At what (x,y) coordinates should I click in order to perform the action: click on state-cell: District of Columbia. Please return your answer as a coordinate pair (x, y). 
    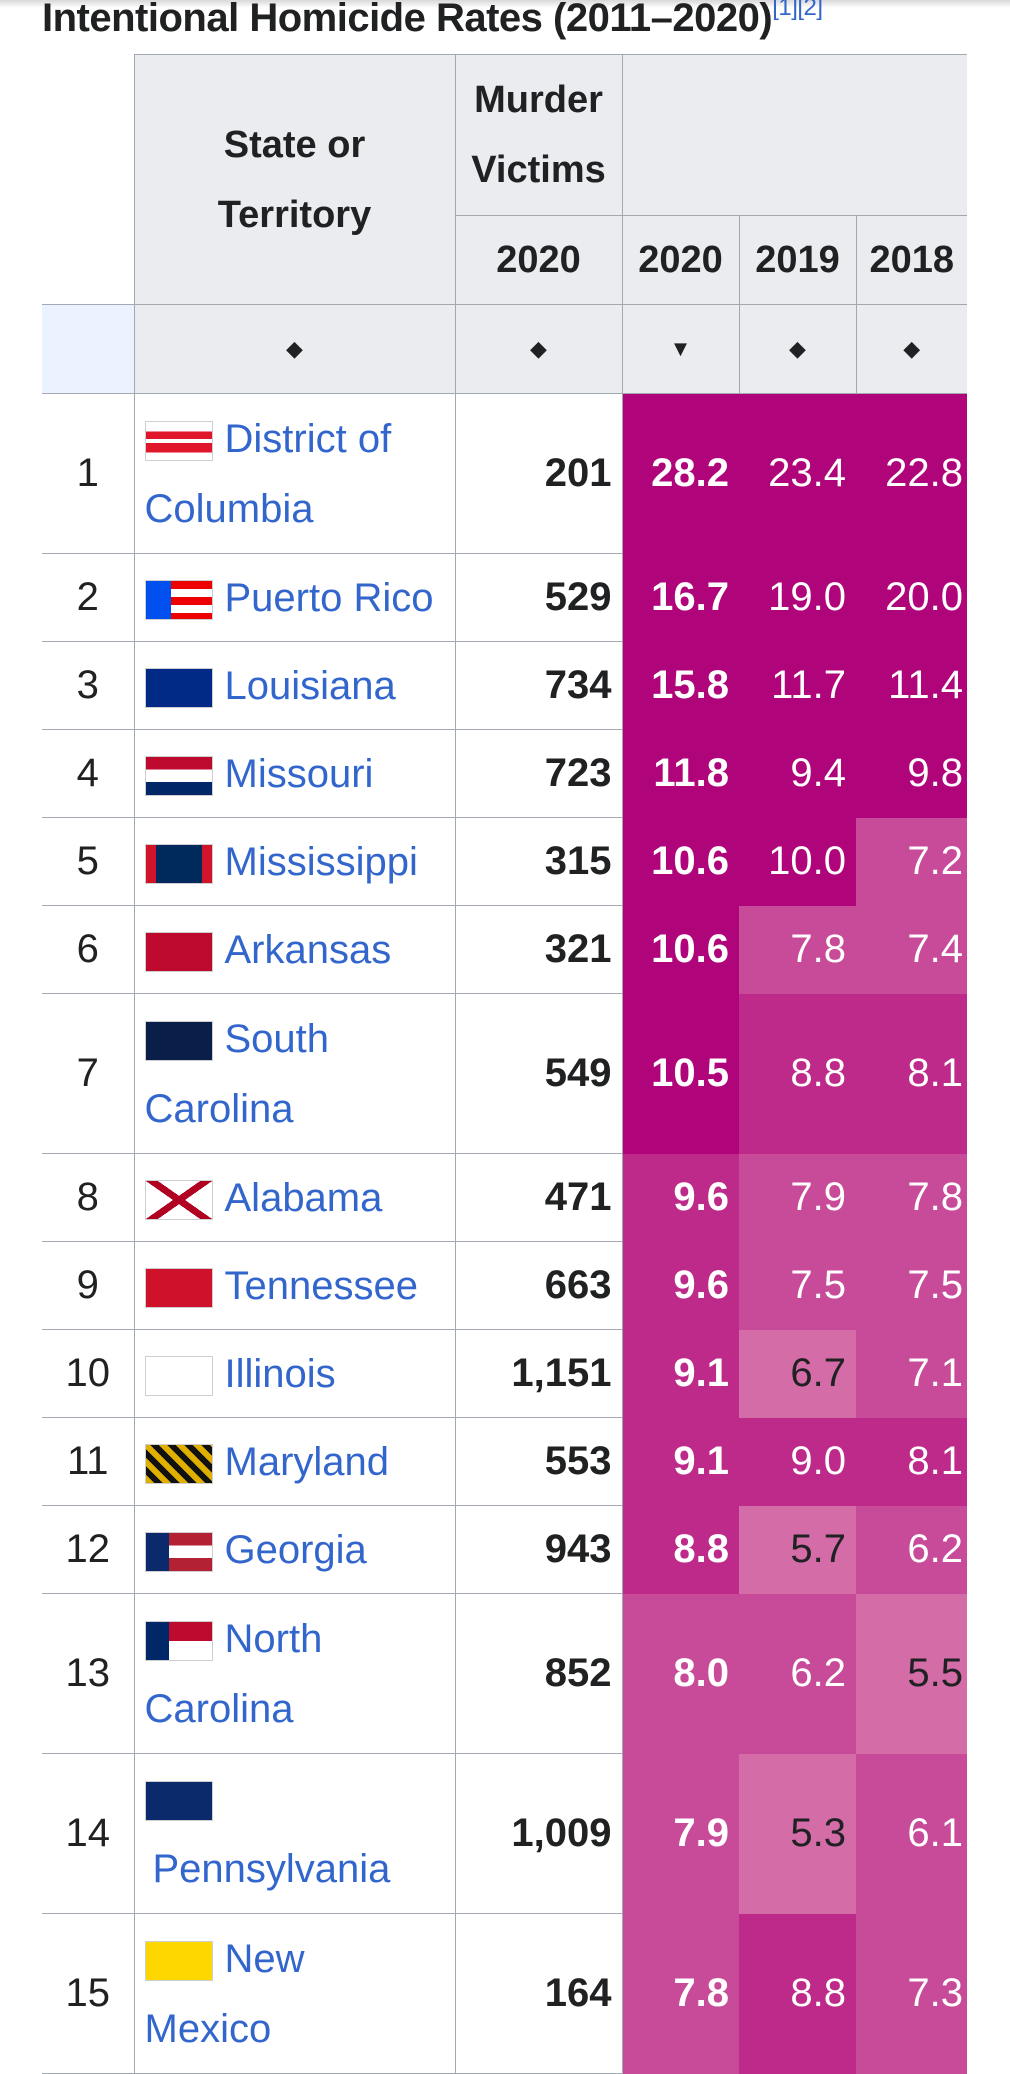
    Looking at the image, I should click on (294, 473).